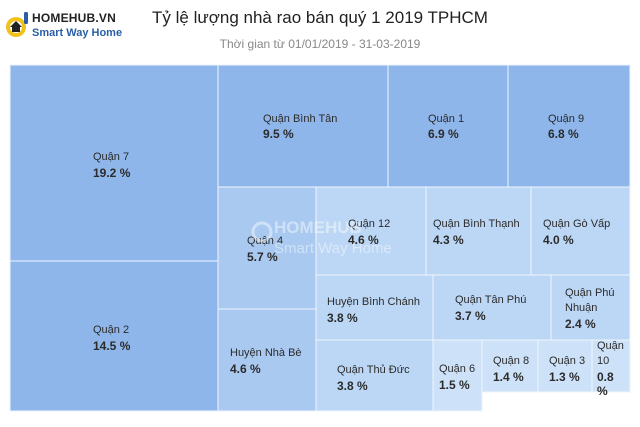 This screenshot has width=640, height=427. Describe the element at coordinates (492, 307) in the screenshot. I see `treemap-tile-quan-tan-phu` at that location.